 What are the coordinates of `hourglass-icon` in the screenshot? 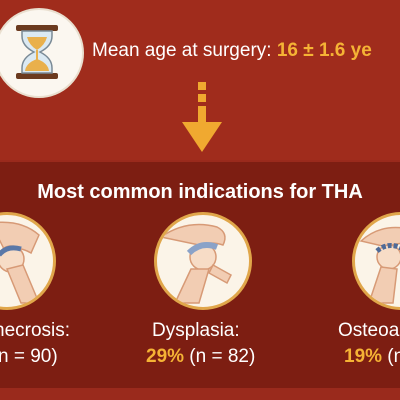 It's located at (42, 53).